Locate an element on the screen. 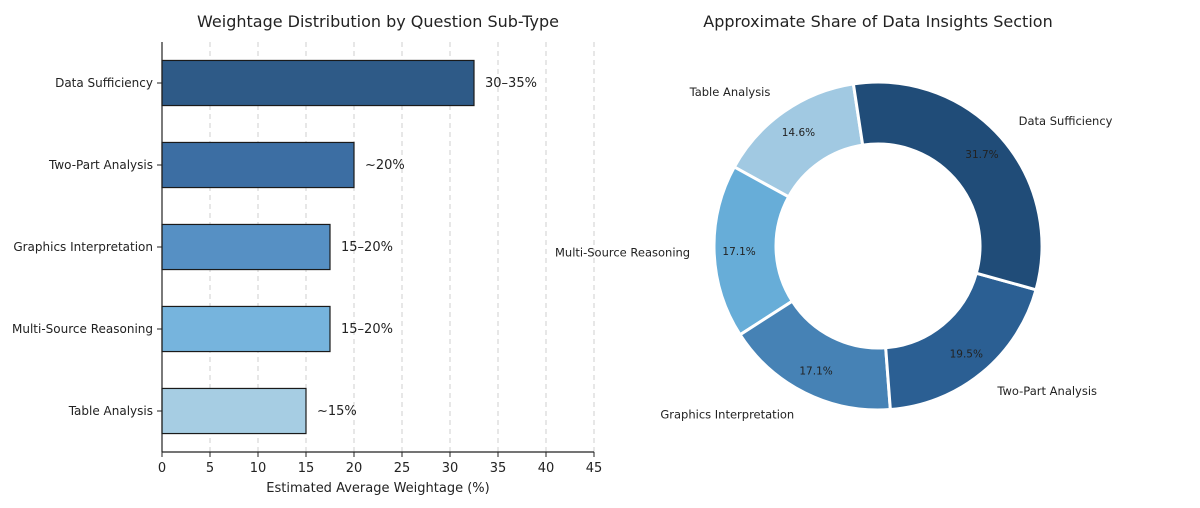  bar-x-tick-label: 5 is located at coordinates (210, 468).